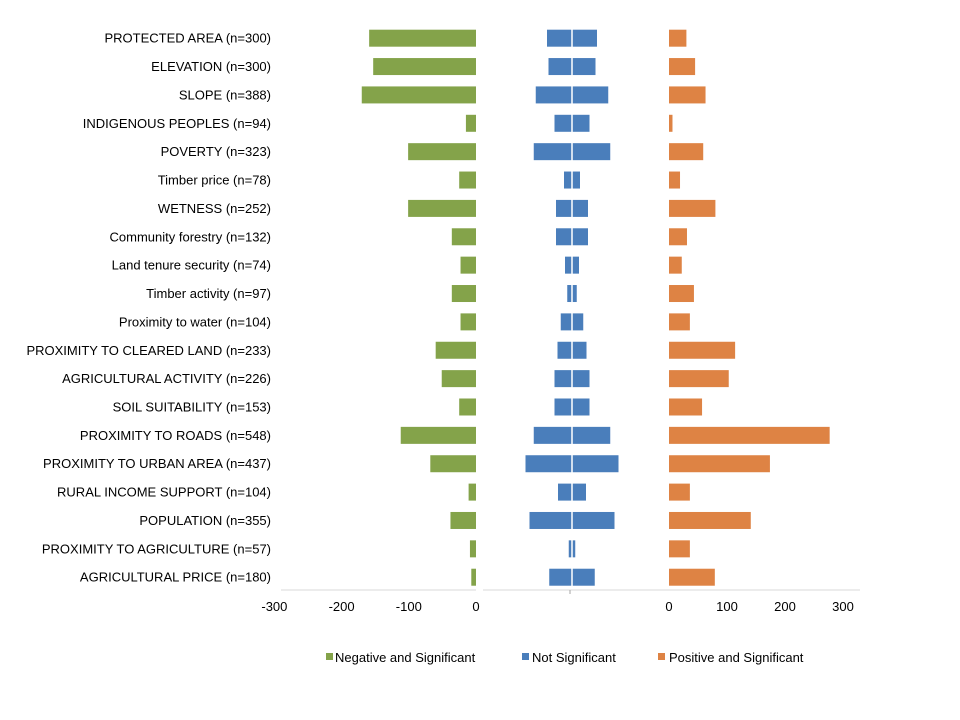 Image resolution: width=960 pixels, height=720 pixels. Describe the element at coordinates (156, 548) in the screenshot. I see `category-label-proximity-to-agriculture: PROXIMITY TO AGRICULTURE (n=57)` at that location.